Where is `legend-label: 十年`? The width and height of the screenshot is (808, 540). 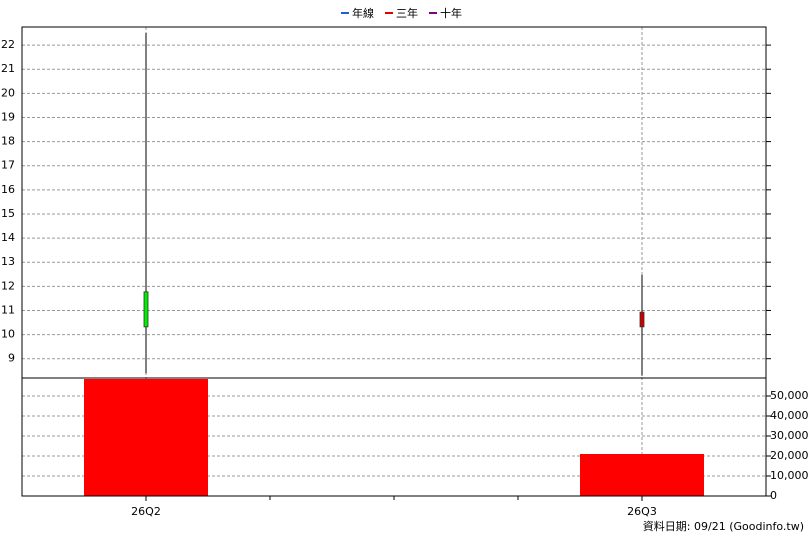 legend-label: 十年 is located at coordinates (451, 13).